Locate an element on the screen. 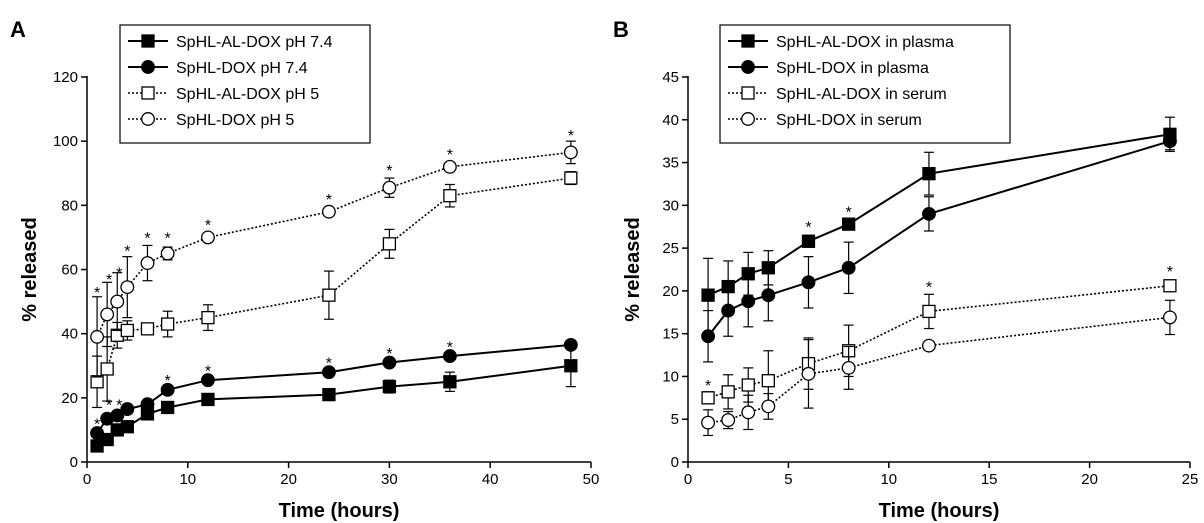 This screenshot has height=523, width=1204. legend-item: SpHL-AL-DOX pH 7.4 is located at coordinates (230, 42).